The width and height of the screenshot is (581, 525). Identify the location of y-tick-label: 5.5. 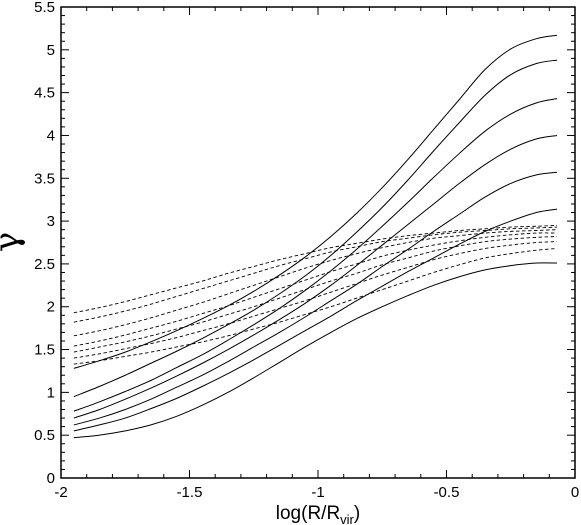
(44, 8).